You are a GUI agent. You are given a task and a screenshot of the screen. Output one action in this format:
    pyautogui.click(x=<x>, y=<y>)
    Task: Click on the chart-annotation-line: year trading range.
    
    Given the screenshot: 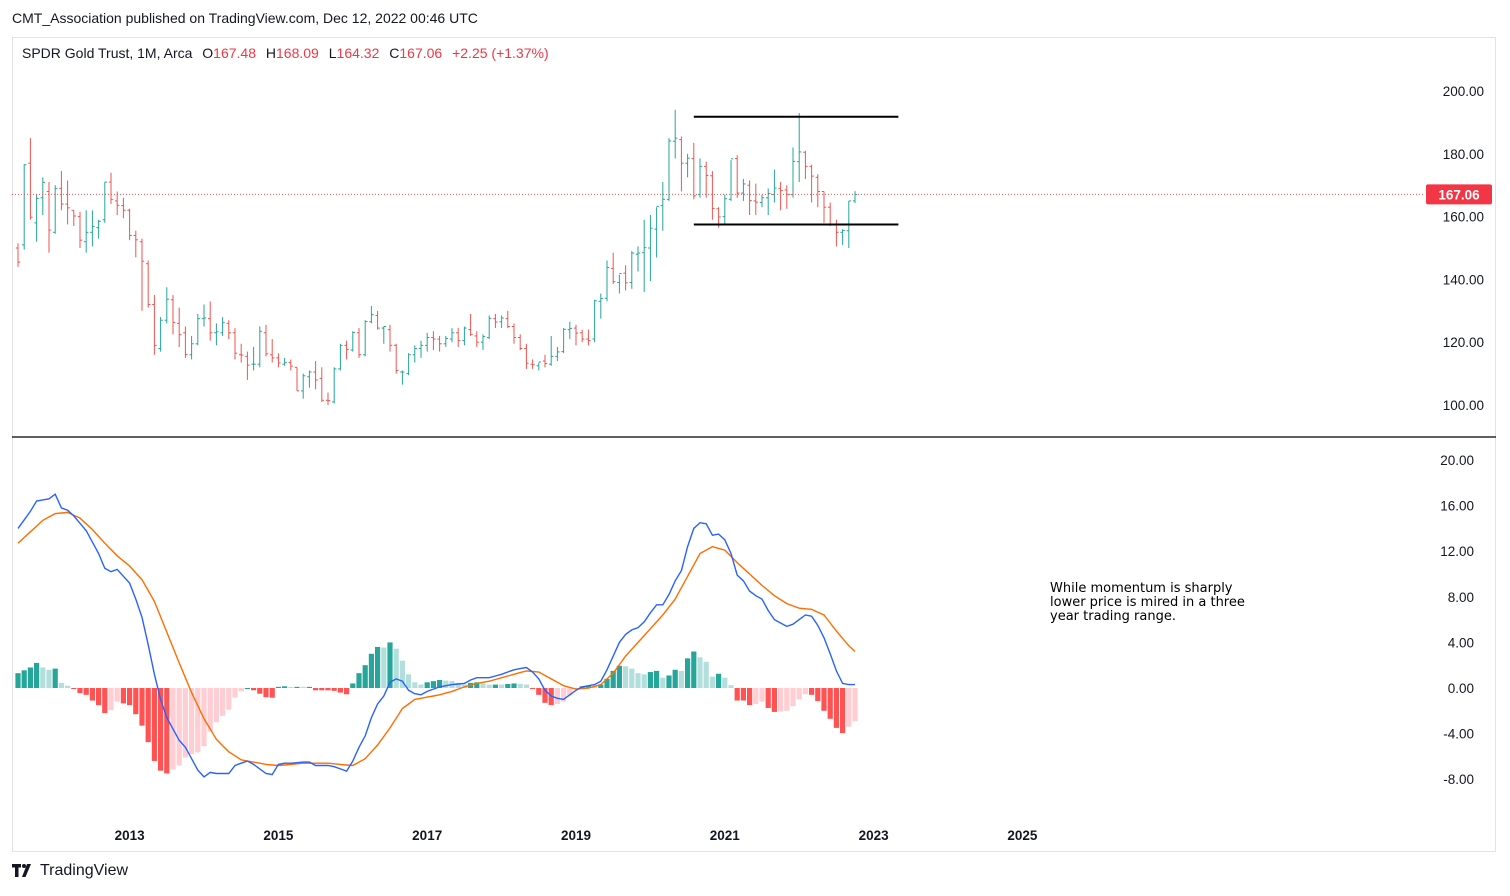 What is the action you would take?
    pyautogui.click(x=1113, y=616)
    